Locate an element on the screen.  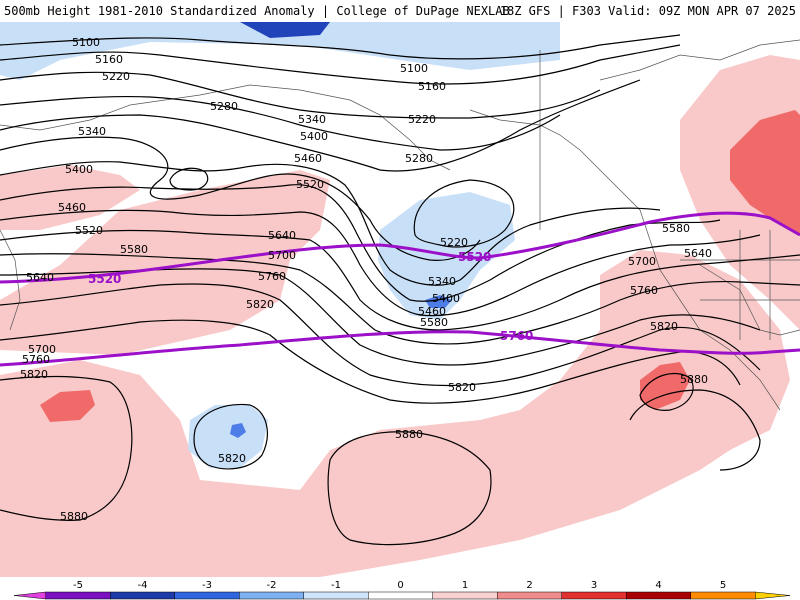
highlight-label-5760: 5760 is located at coordinates (516, 336).